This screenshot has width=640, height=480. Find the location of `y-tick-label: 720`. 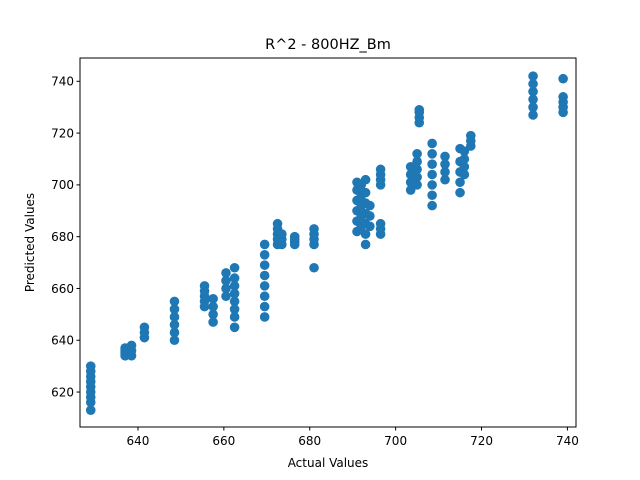

y-tick-label: 720 is located at coordinates (62, 133).